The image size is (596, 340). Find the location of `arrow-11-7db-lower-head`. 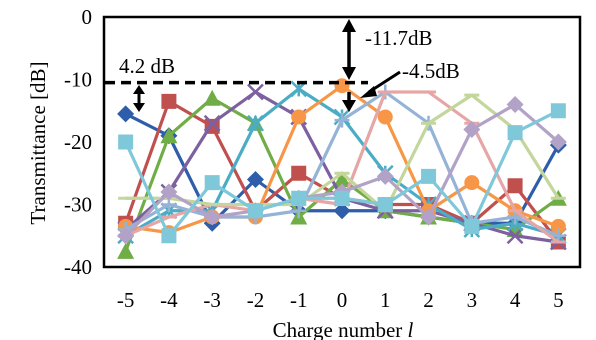

arrow-11-7db-lower-head is located at coordinates (349, 106).